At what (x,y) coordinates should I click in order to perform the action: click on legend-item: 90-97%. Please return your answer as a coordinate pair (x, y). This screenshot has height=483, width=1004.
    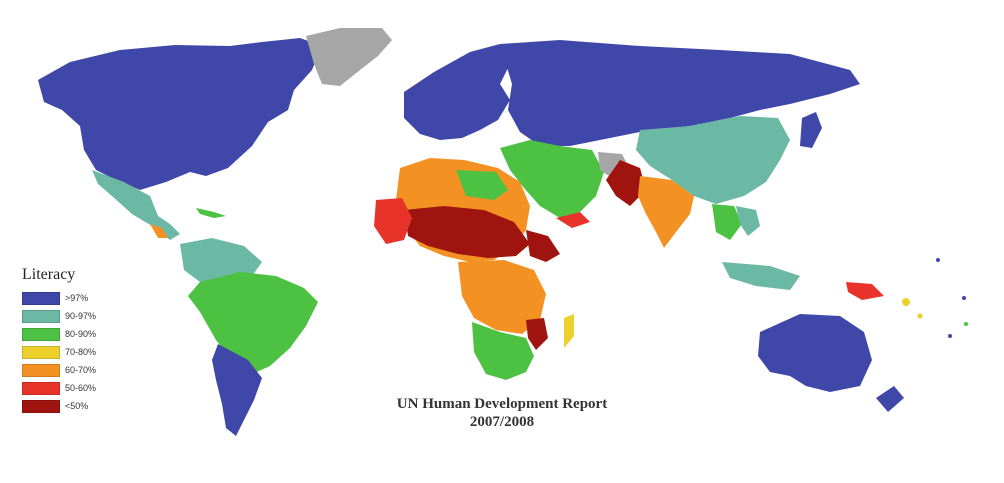
    Looking at the image, I should click on (59, 316).